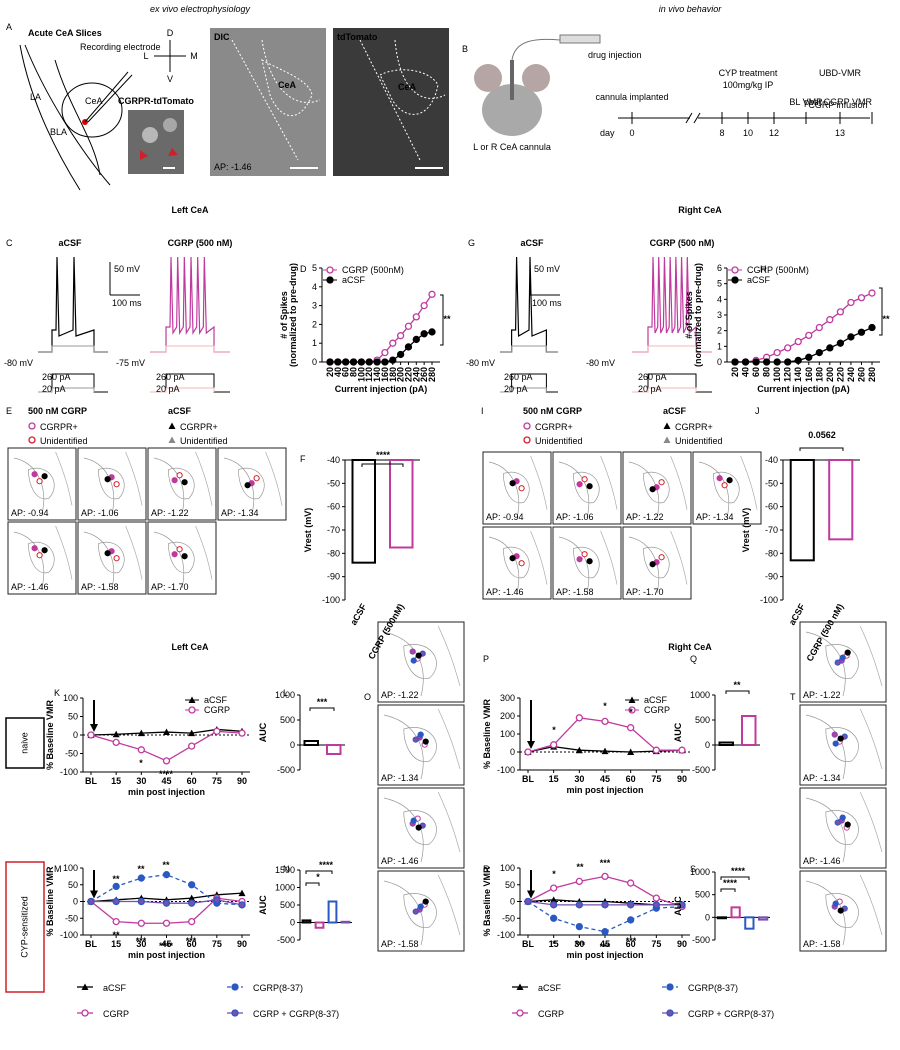  What do you see at coordinates (697, 118) in the screenshot?
I see `timeline-break` at bounding box center [697, 118].